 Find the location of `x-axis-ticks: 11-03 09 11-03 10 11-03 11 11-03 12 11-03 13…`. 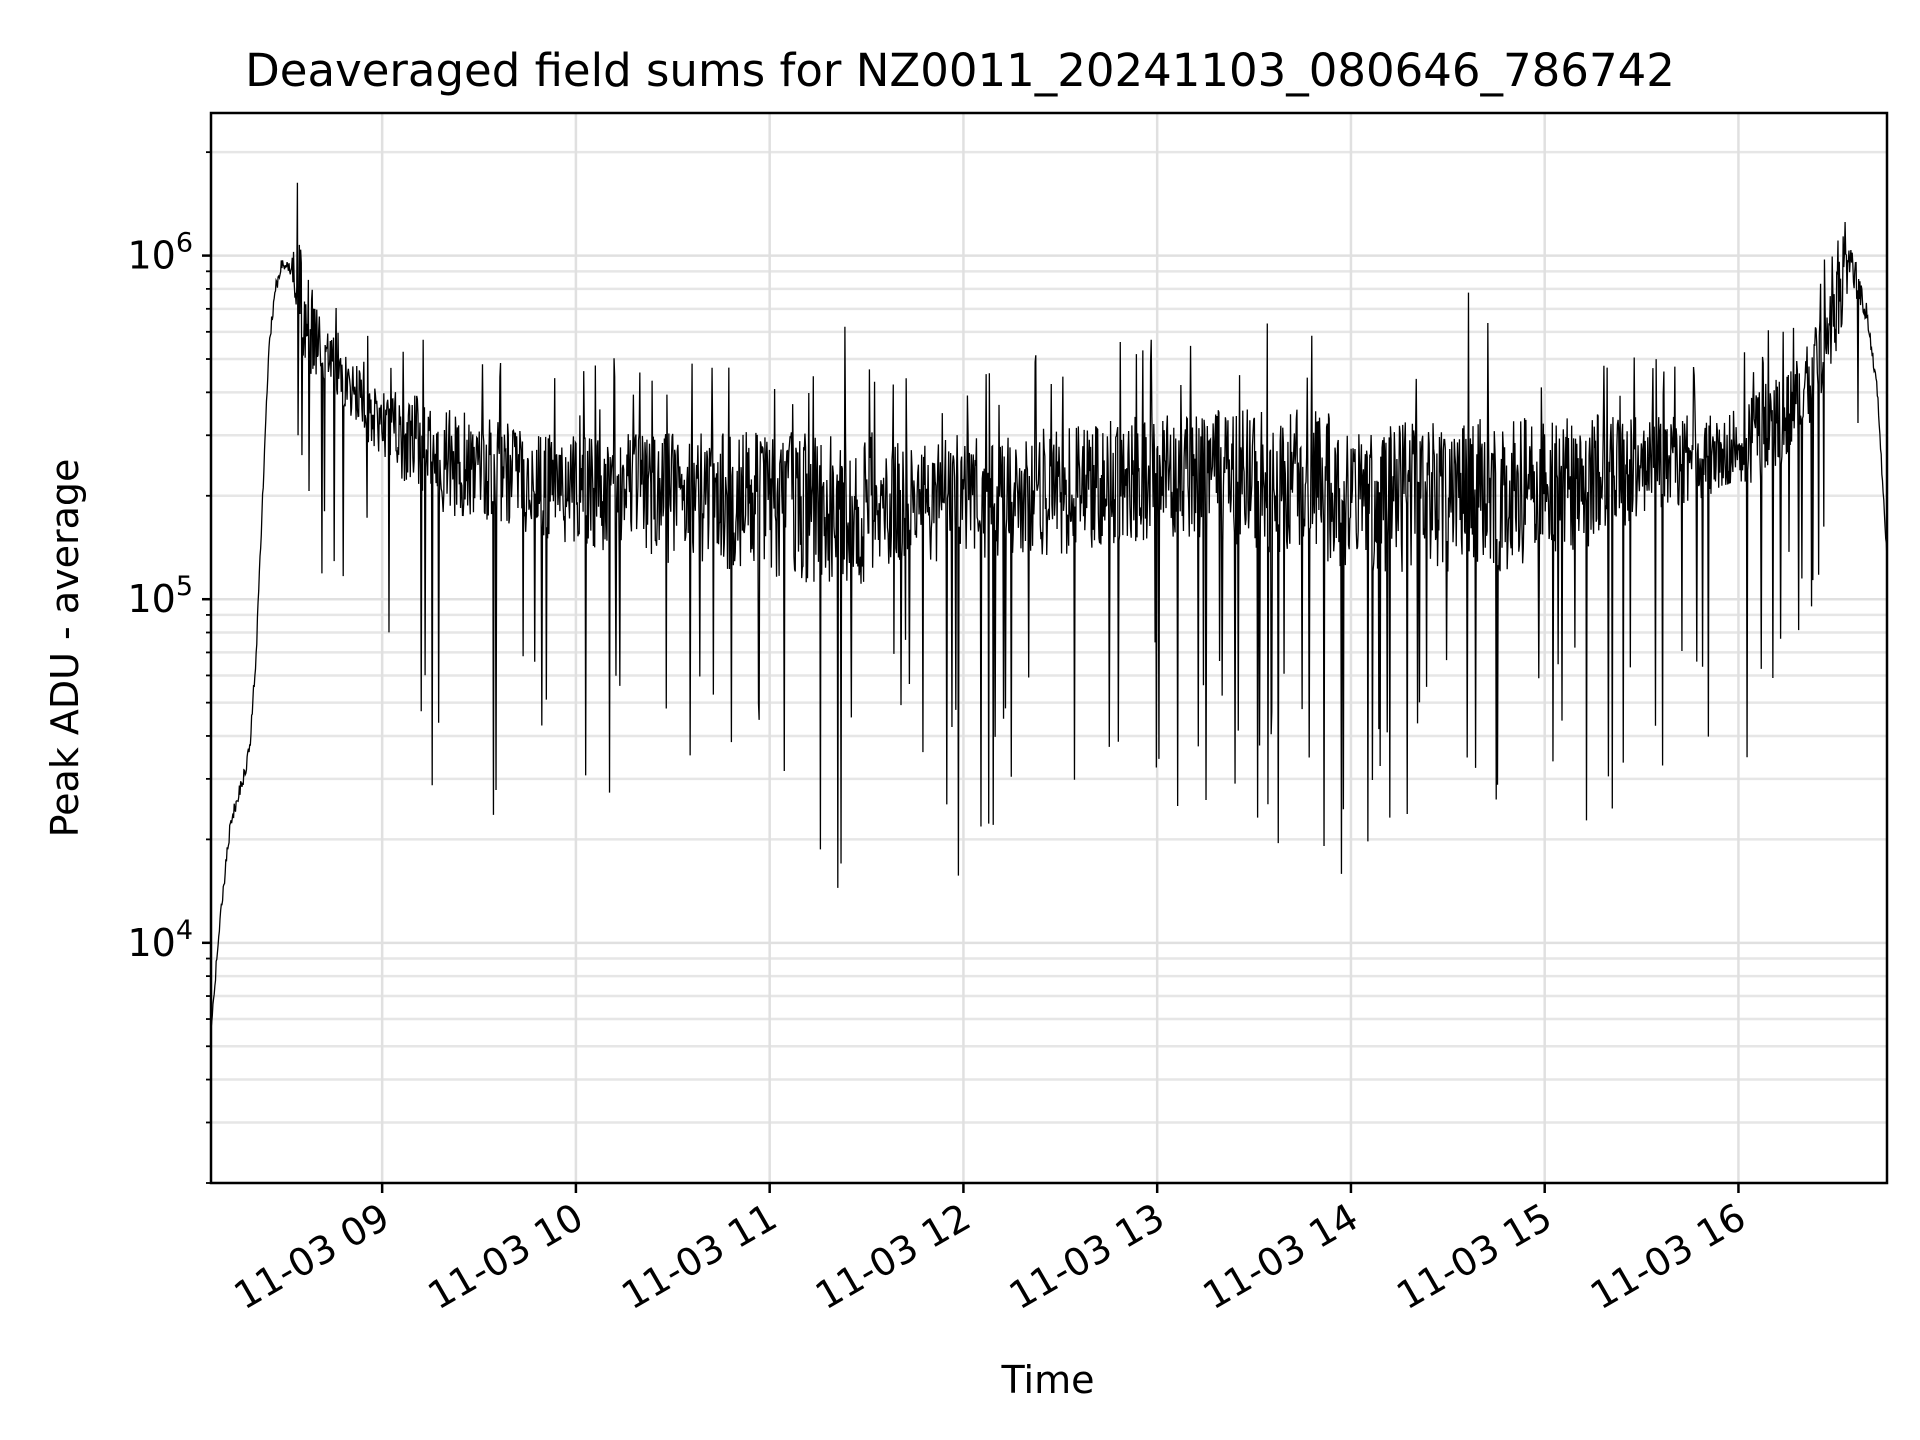

x-axis-ticks: 11-03 09 11-03 10 11-03 11 11-03 12 11-03 13… is located at coordinates (990, 1250).